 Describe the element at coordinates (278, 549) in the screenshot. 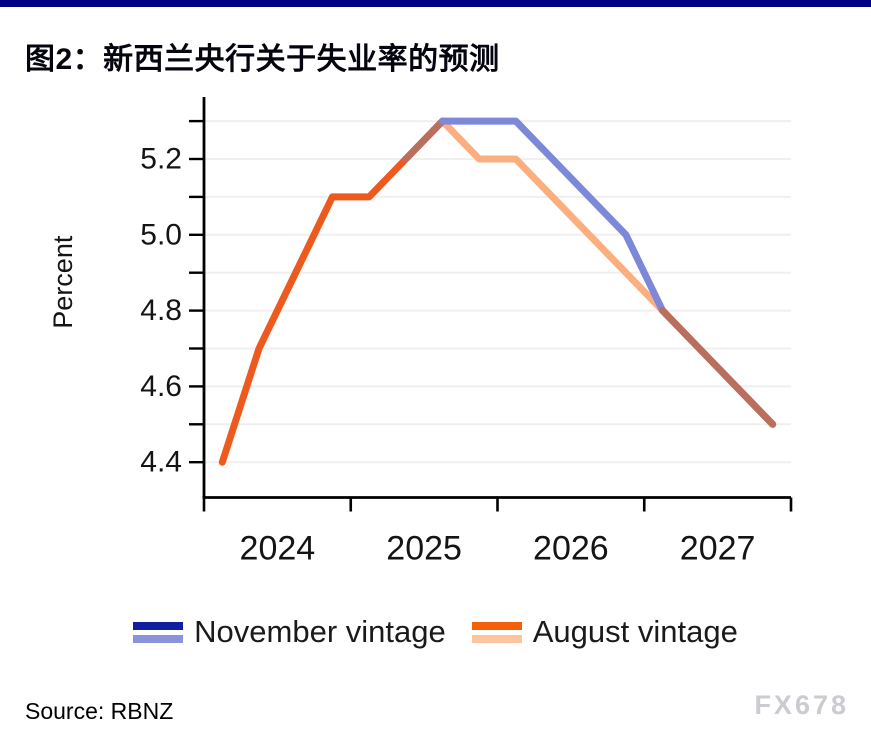

I see `x-year-label: 2024` at that location.